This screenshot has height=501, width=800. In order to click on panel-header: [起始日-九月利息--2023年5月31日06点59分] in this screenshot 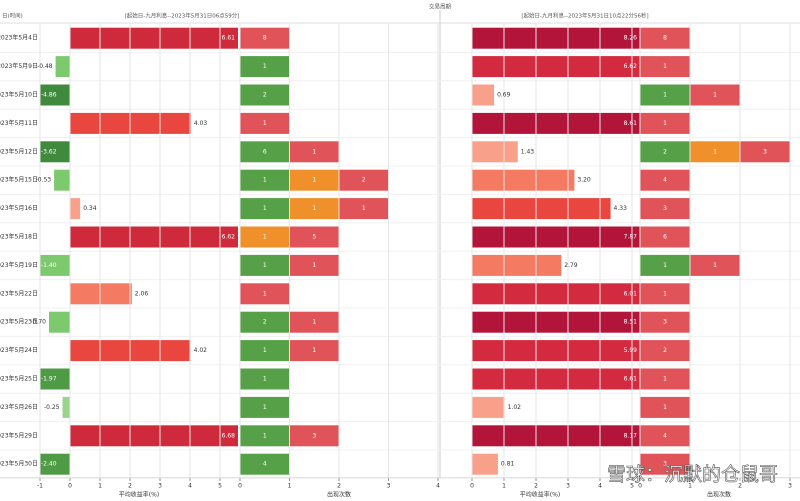, I will do `click(182, 16)`.